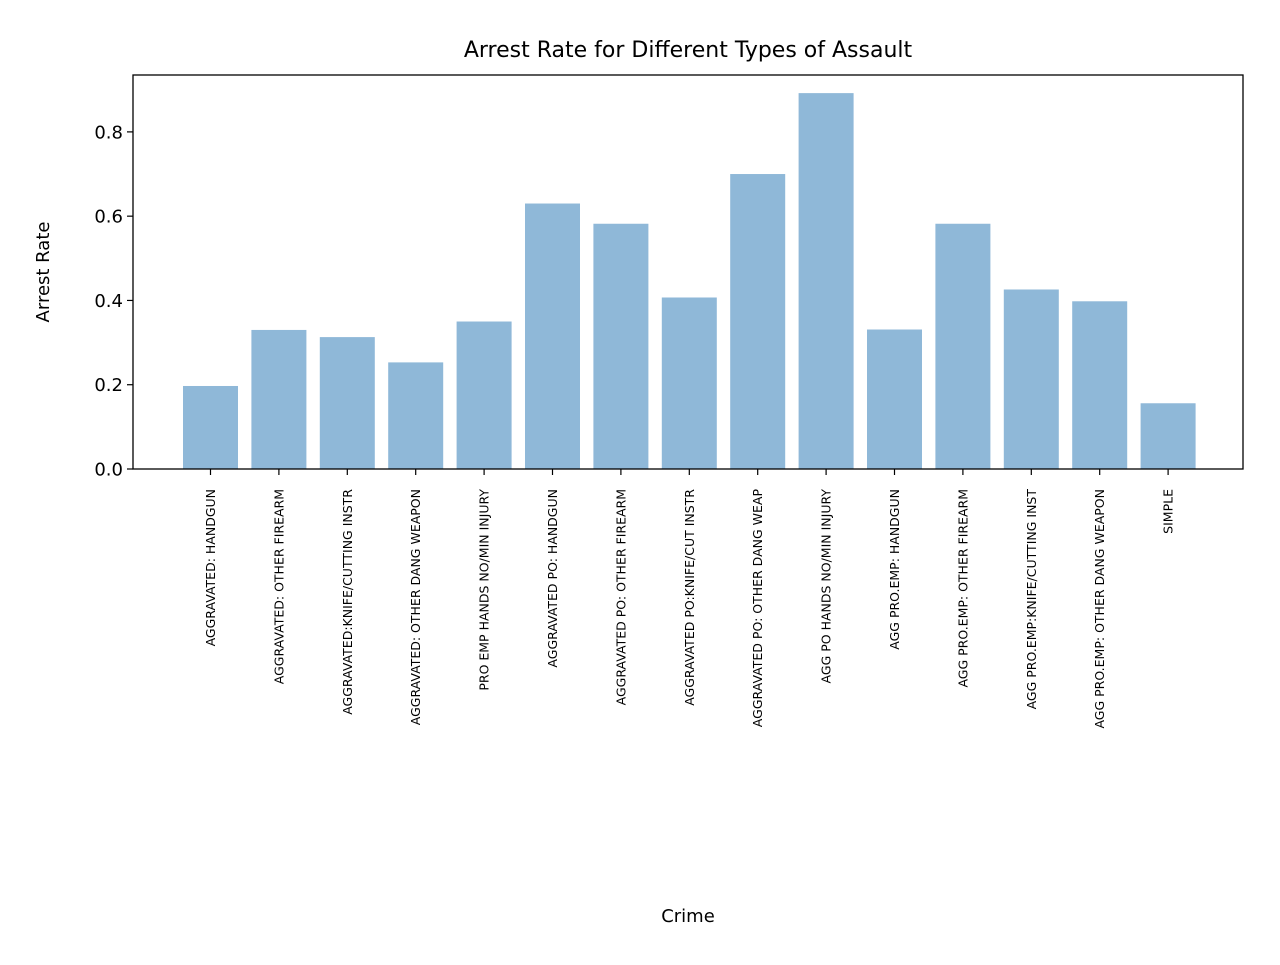 This screenshot has width=1280, height=965. Describe the element at coordinates (620, 597) in the screenshot. I see `x-tick-label: AGGRAVATED PO: OTHER FIREARM` at that location.